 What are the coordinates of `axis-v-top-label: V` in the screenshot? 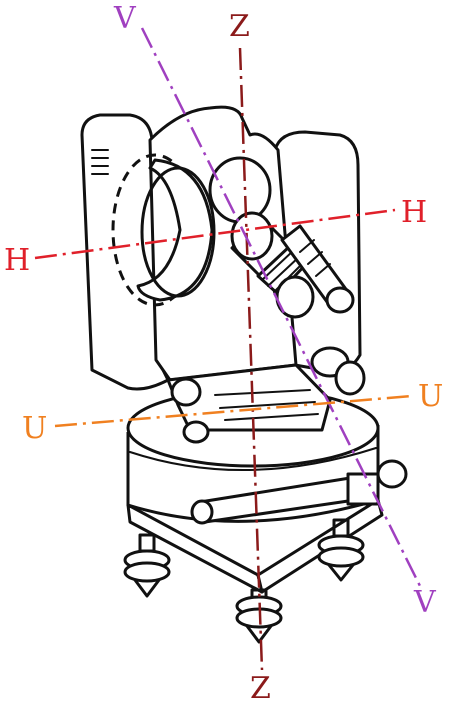 It's located at (125, 18).